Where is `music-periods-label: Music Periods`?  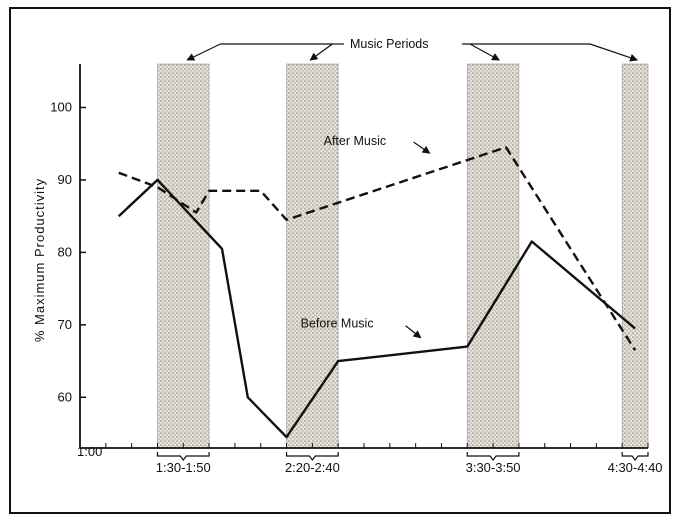 music-periods-label: Music Periods is located at coordinates (389, 44).